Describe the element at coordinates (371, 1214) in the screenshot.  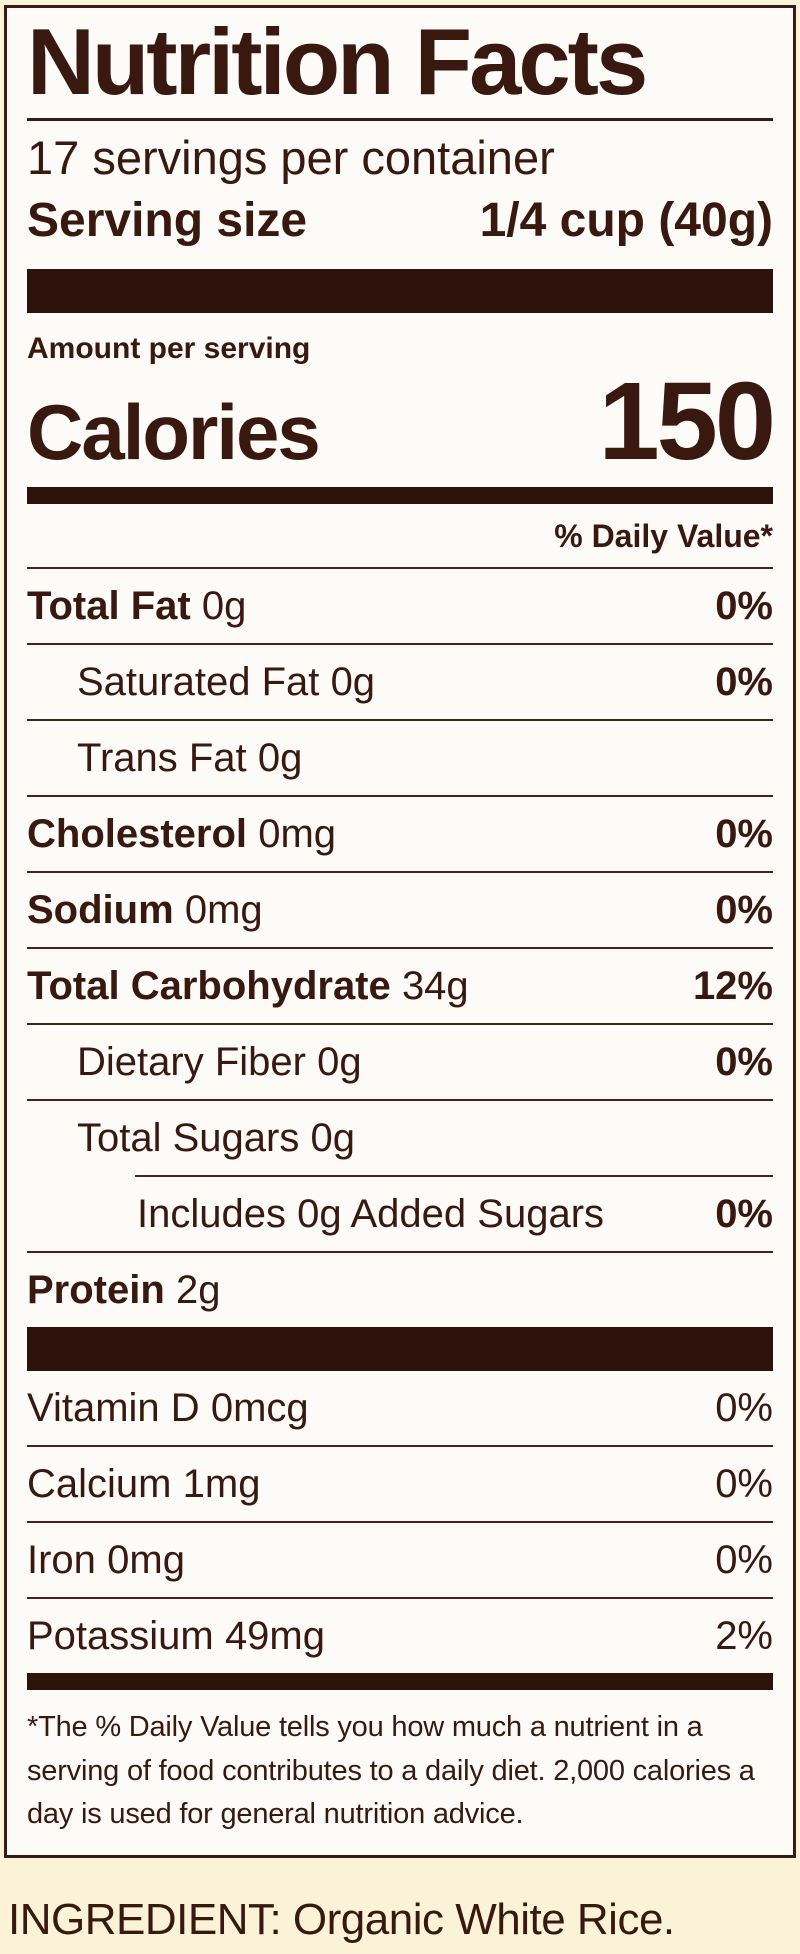
I see `nutrient-name: Includes 0g Added Sugars` at that location.